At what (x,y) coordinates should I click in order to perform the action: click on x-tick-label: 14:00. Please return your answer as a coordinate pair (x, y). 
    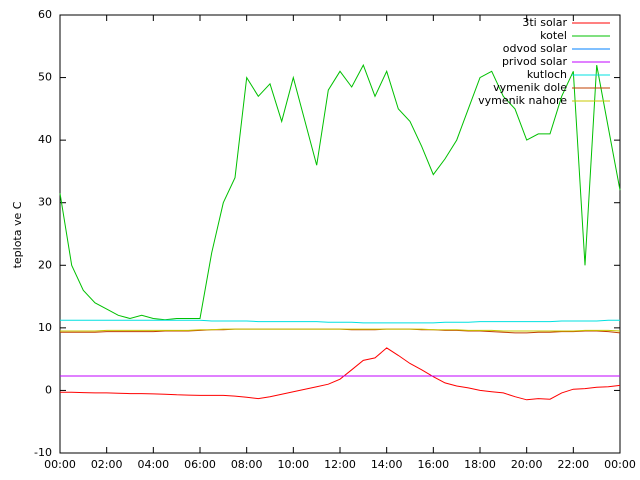
    Looking at the image, I should click on (387, 464).